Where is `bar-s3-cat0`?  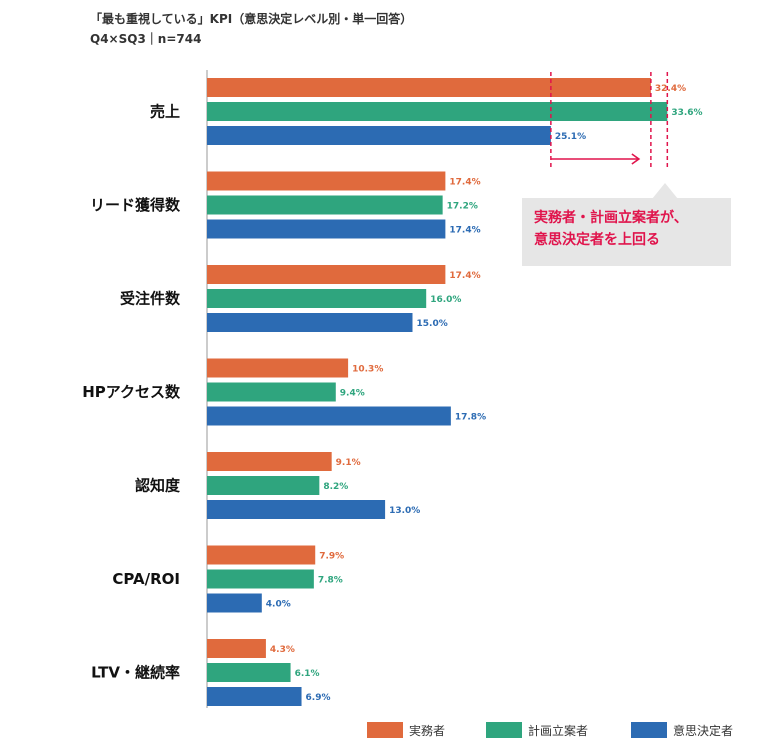 bar-s3-cat0 is located at coordinates (379, 135).